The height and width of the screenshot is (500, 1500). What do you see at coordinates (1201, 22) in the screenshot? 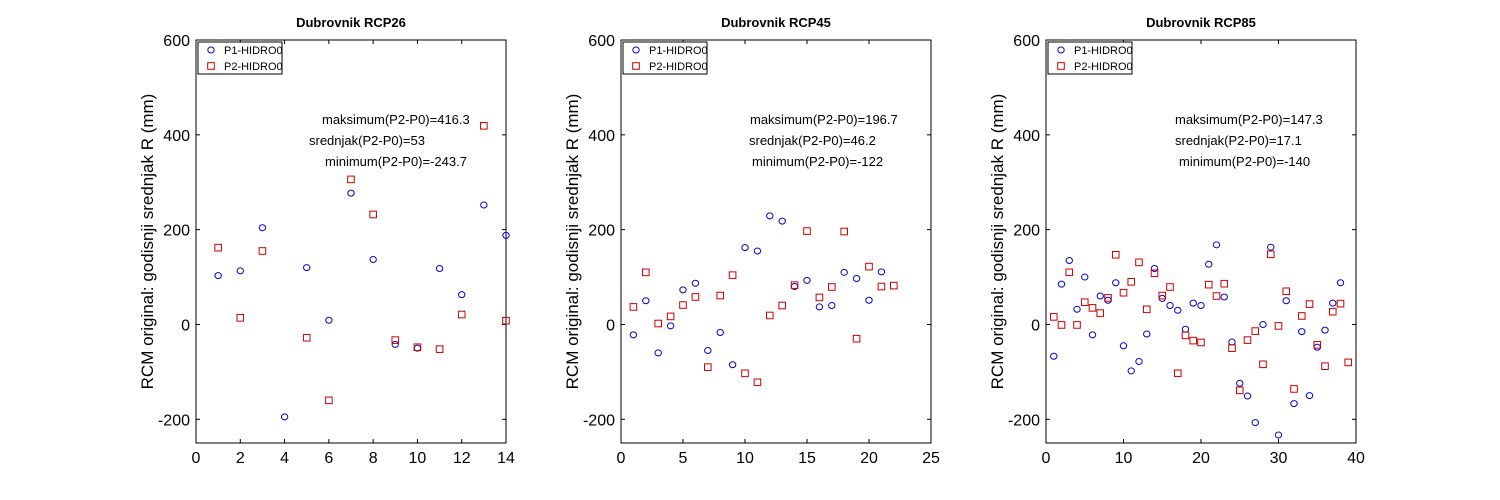
I see `chart-title: Dubrovnik RCP85` at bounding box center [1201, 22].